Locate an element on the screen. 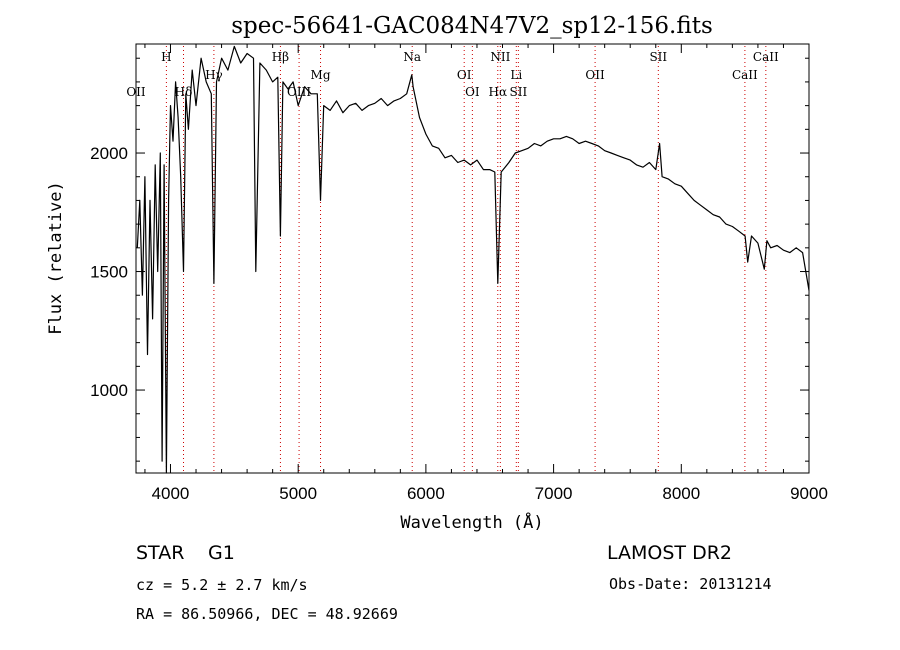 This screenshot has height=650, width=900. x-tick-label-4: 8000 is located at coordinates (681, 493).